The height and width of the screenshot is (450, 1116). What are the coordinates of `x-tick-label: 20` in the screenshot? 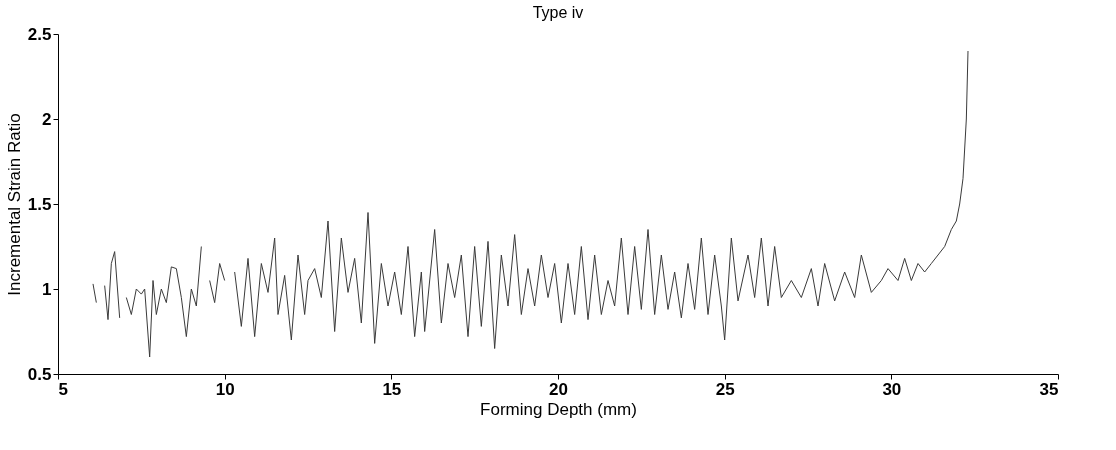 It's located at (558, 389).